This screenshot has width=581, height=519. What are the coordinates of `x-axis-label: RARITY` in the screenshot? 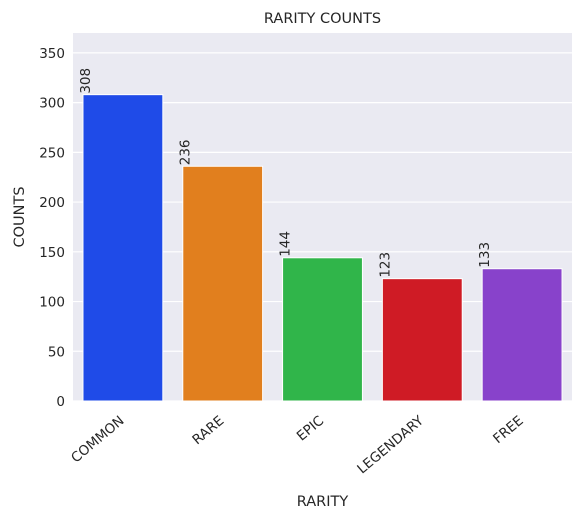 It's located at (323, 502).